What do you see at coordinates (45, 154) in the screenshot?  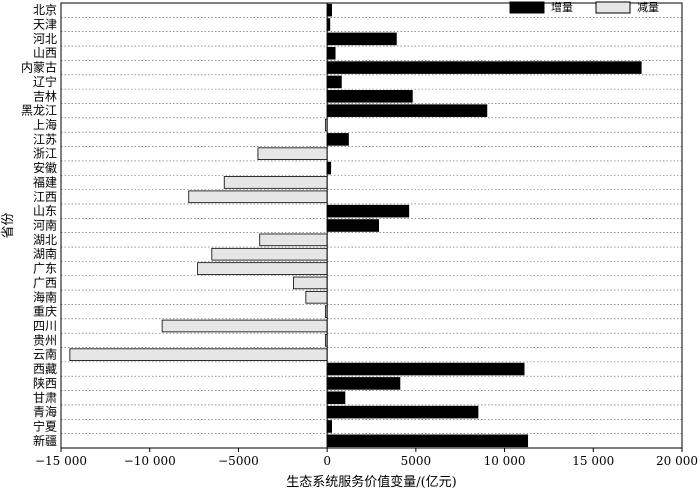 I see `category-label: 浙江` at bounding box center [45, 154].